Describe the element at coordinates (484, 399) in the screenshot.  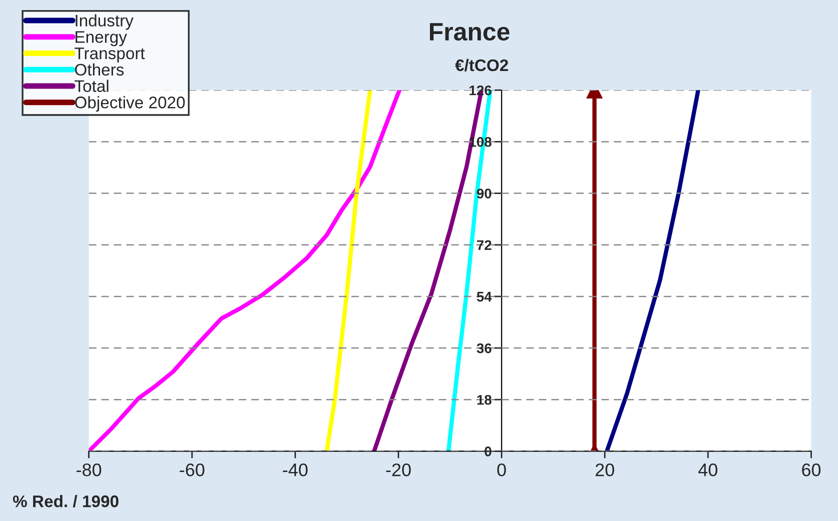
I see `y-tick-label: 18` at that location.